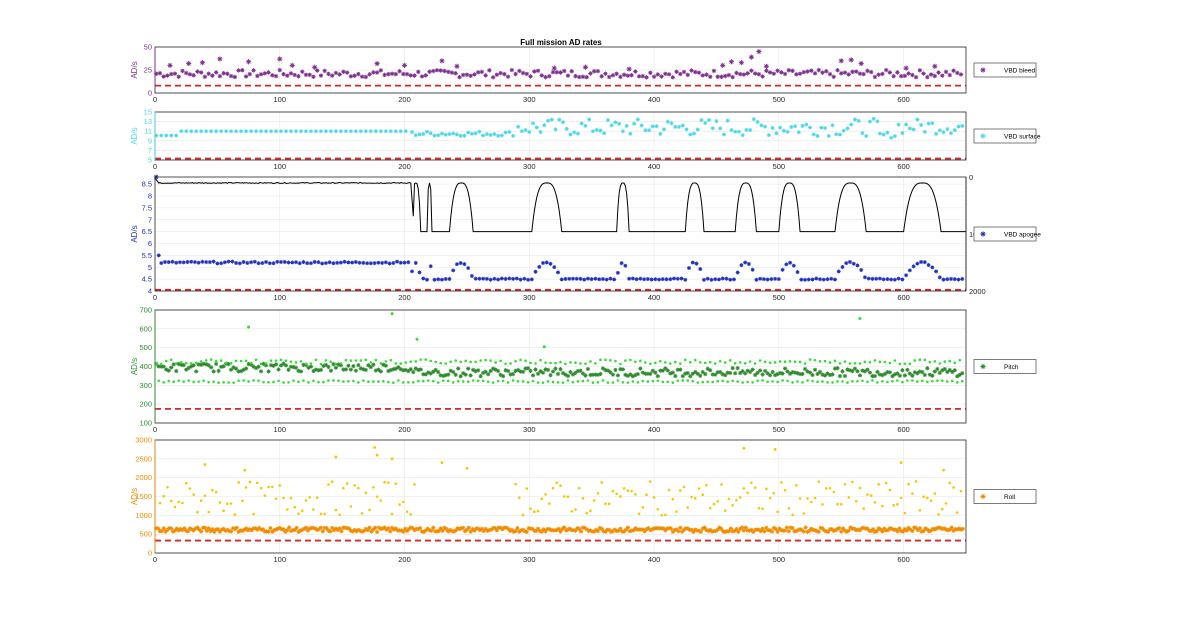  What do you see at coordinates (1022, 234) in the screenshot?
I see `legend-label: VBD apogee` at bounding box center [1022, 234].